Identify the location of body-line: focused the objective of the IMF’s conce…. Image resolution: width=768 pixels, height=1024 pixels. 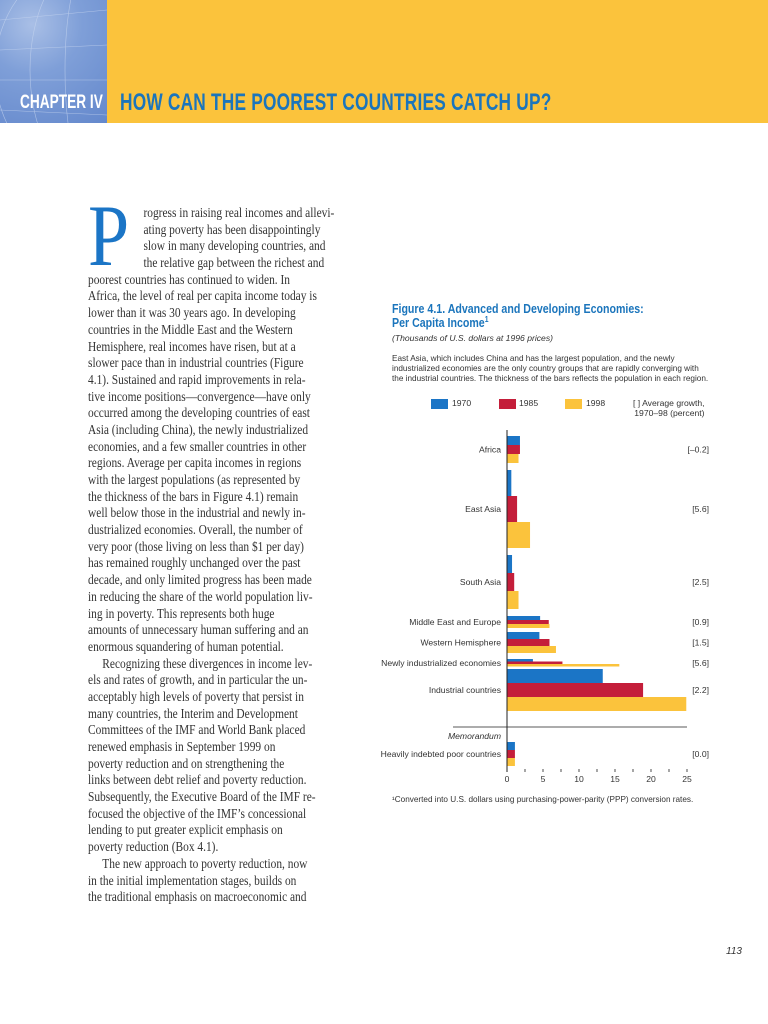
(197, 813).